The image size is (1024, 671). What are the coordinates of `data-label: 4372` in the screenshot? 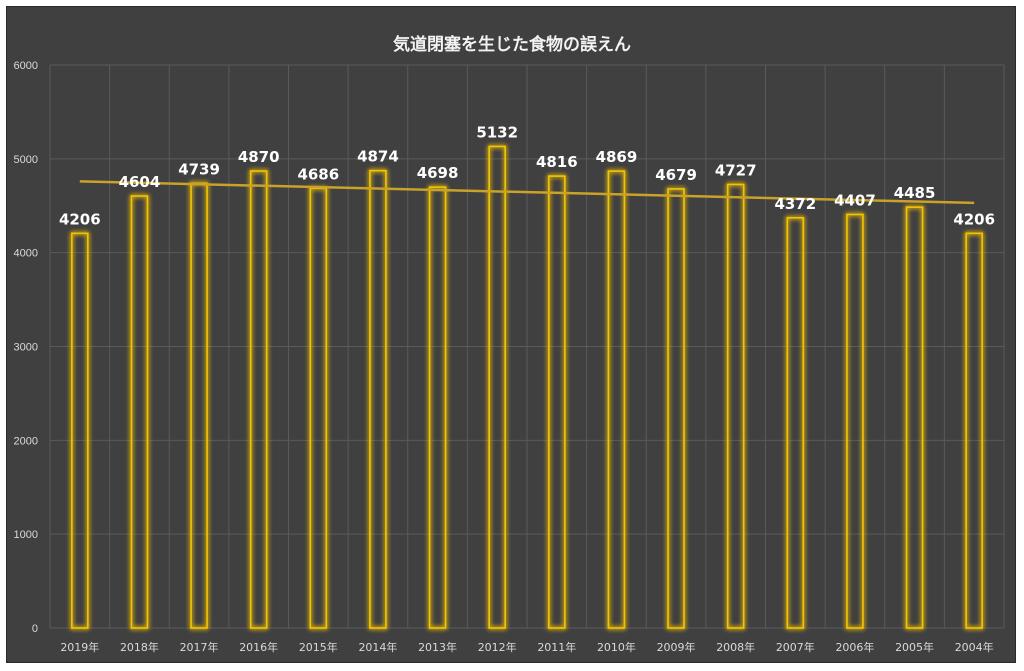 It's located at (795, 204).